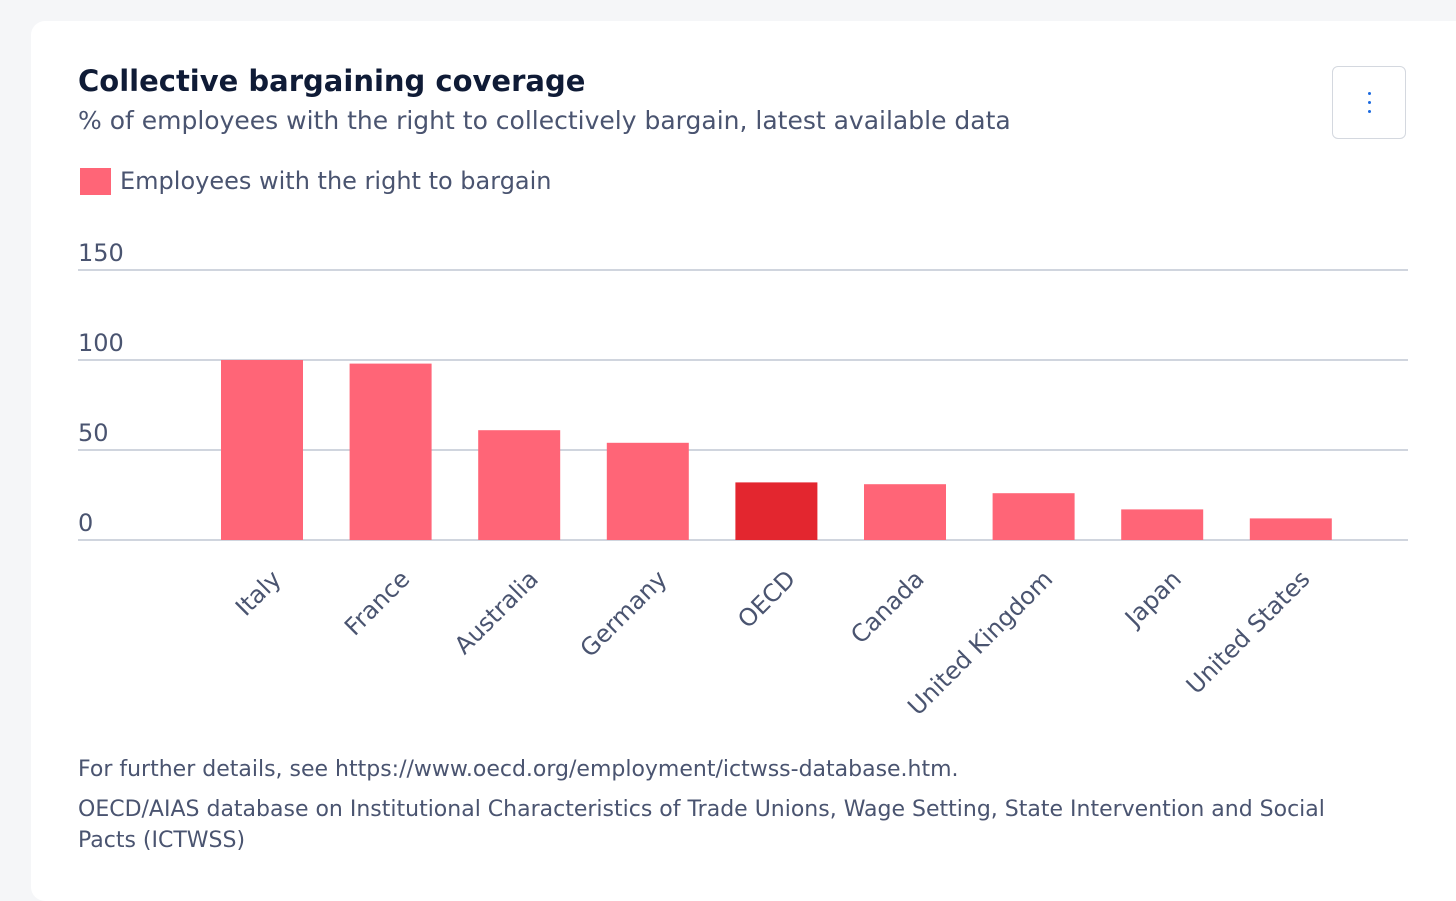 The image size is (1456, 901). I want to click on bar-united-kingdom, so click(1033, 516).